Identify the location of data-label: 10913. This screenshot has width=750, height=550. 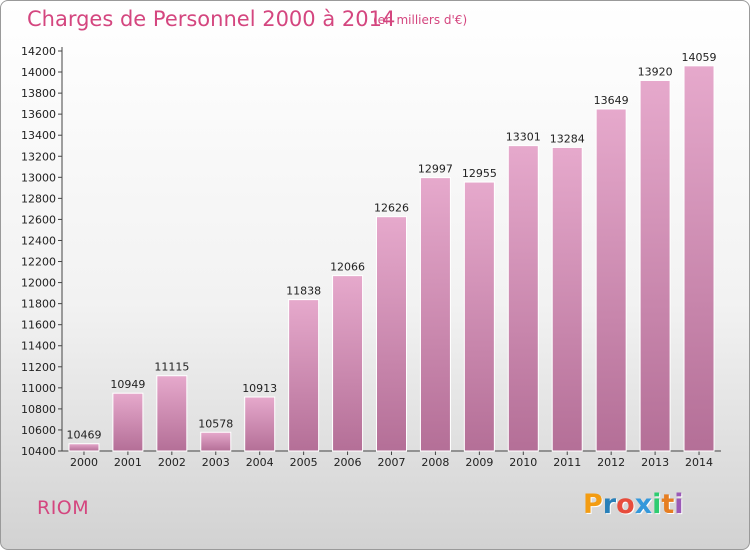
(259, 388).